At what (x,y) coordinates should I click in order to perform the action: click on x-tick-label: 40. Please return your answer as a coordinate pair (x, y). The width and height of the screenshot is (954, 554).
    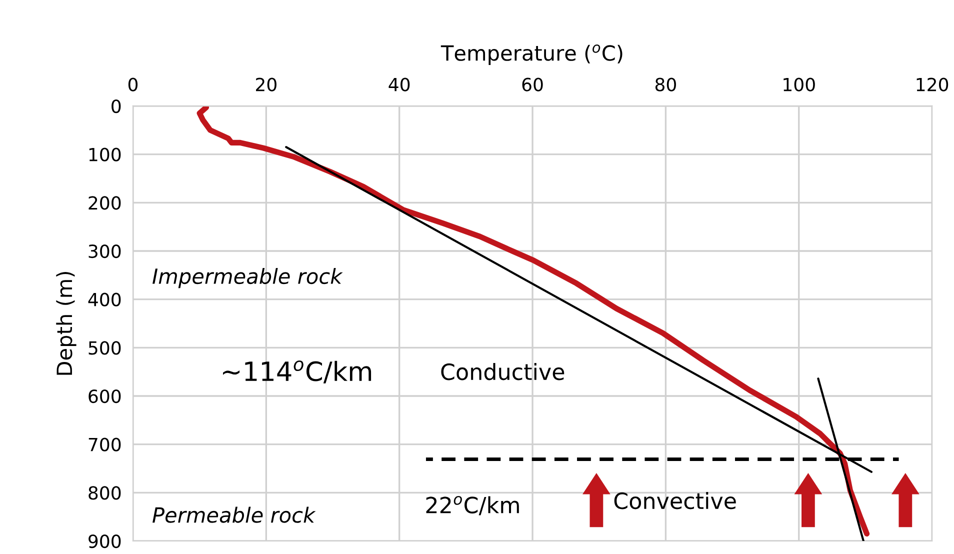
    Looking at the image, I should click on (399, 85).